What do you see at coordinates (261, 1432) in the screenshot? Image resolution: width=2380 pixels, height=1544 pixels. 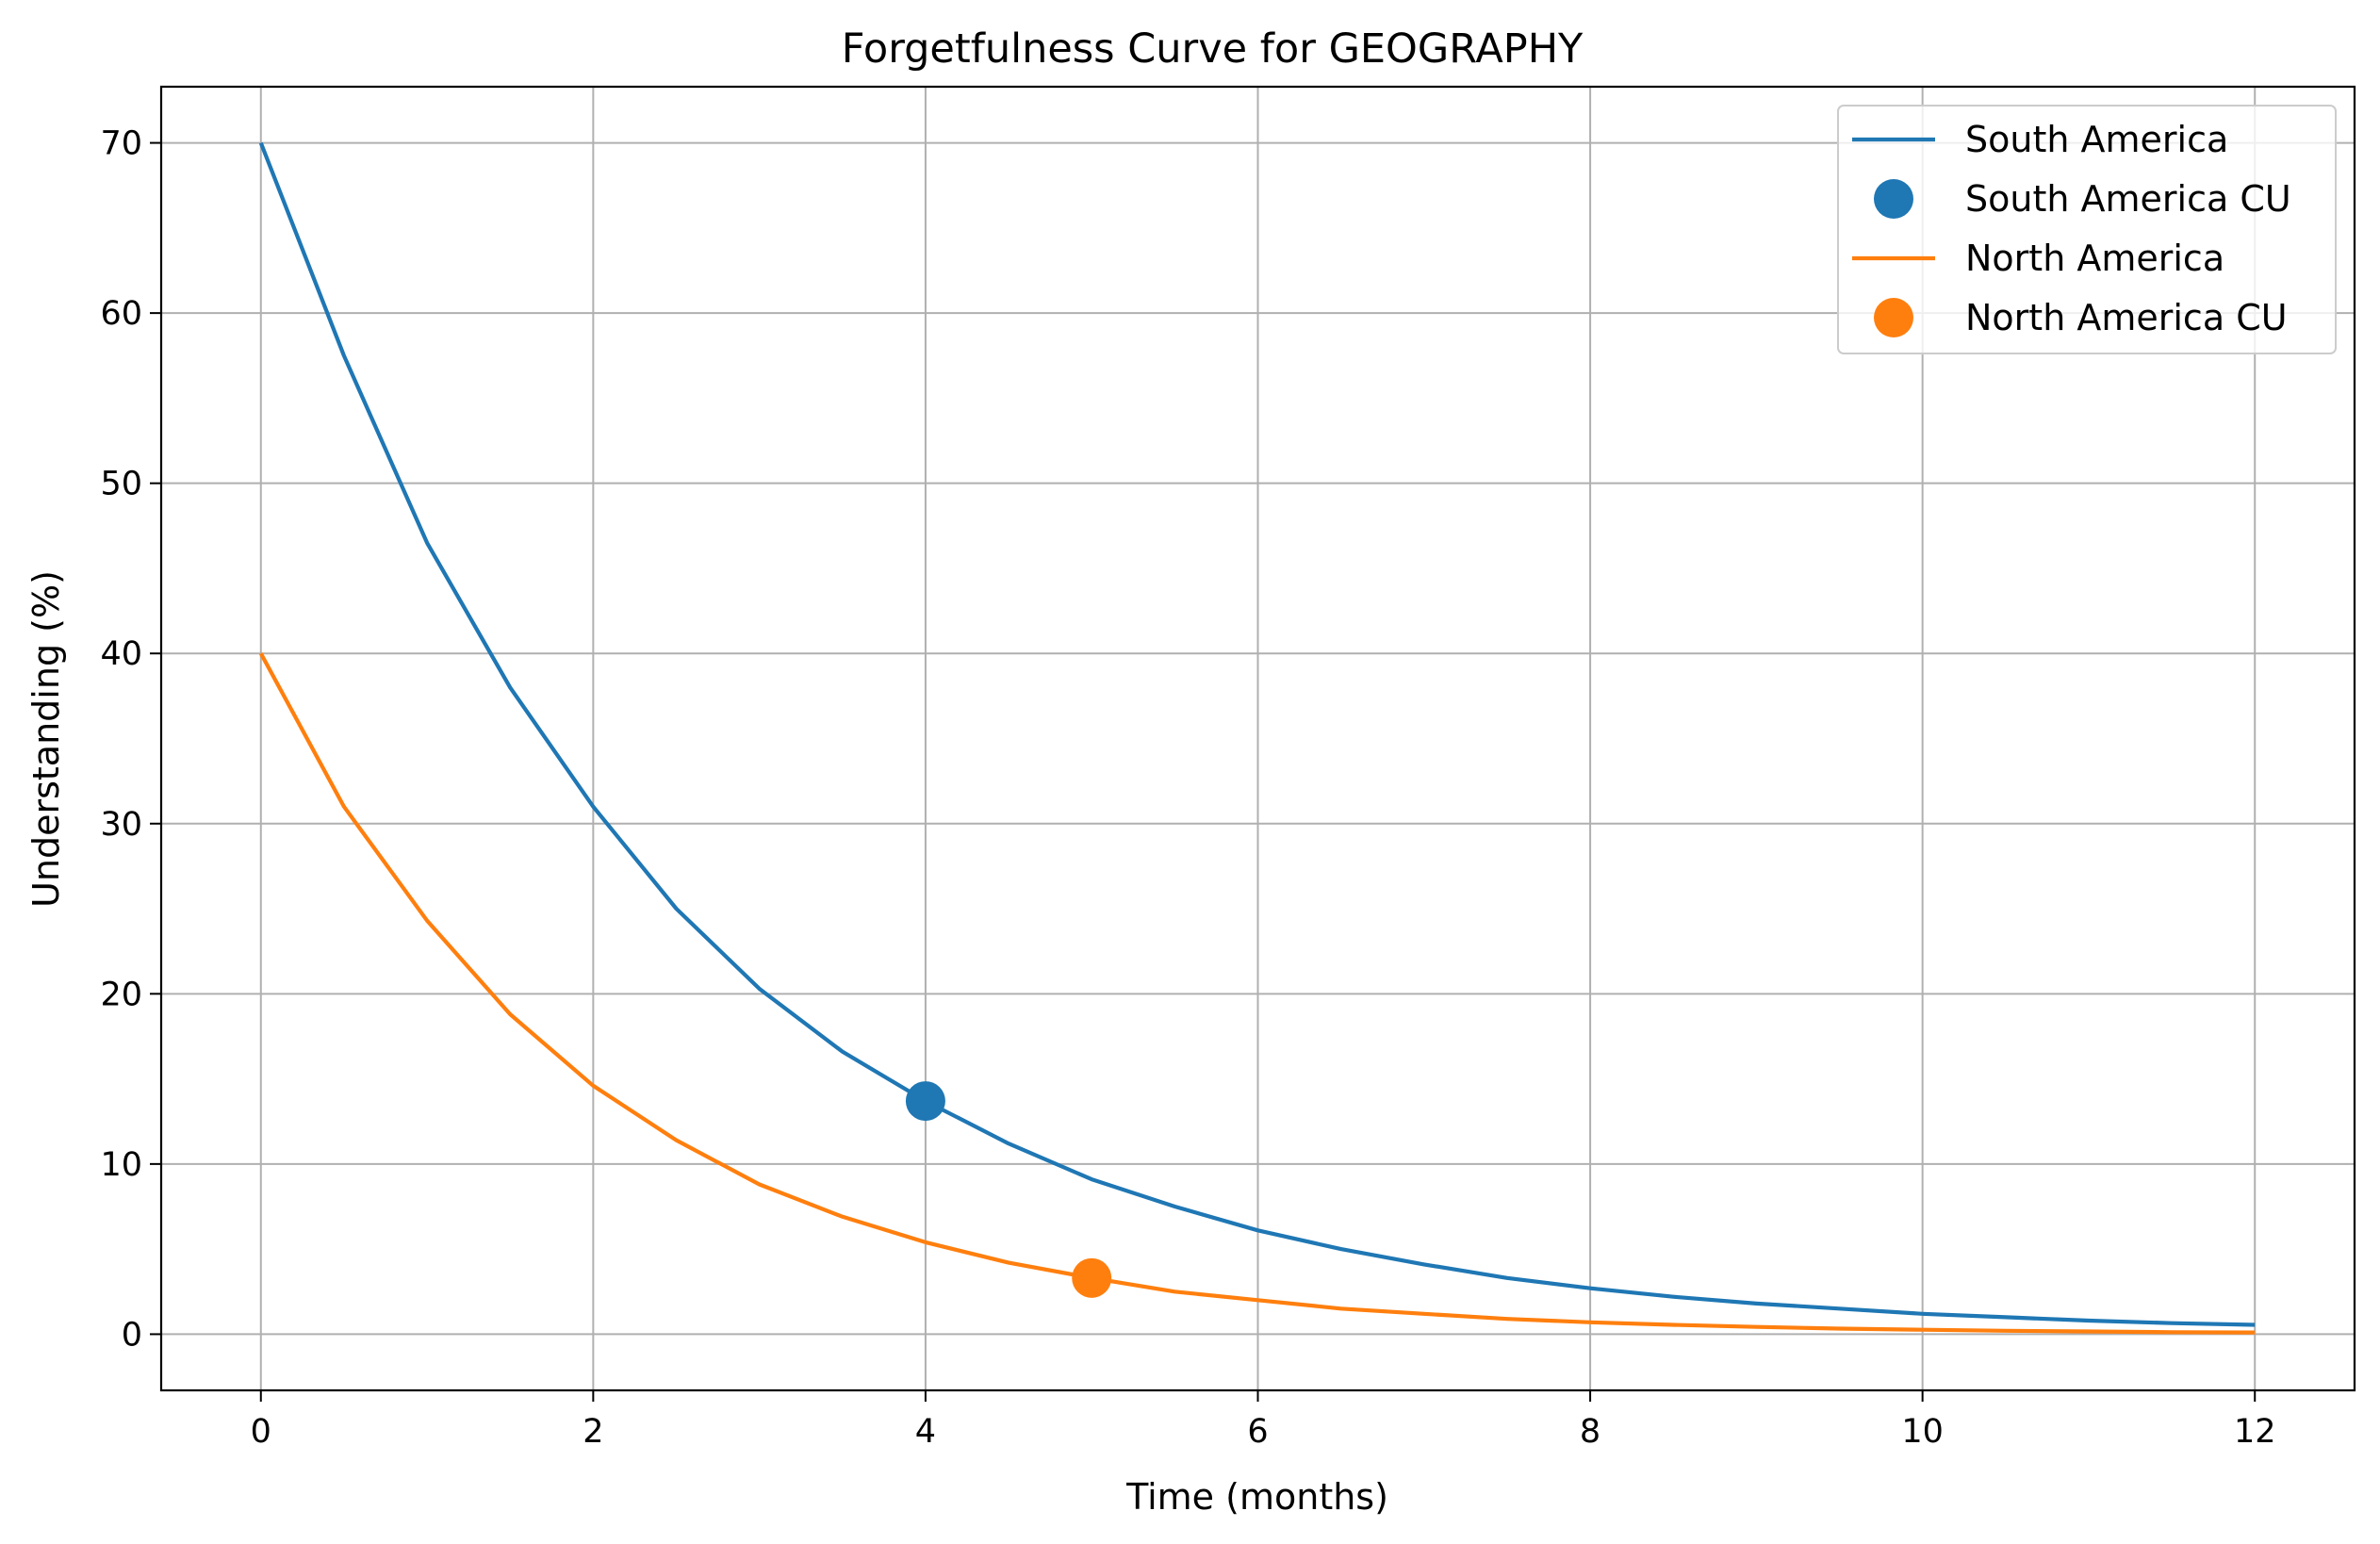 I see `x-tick-label: 0` at bounding box center [261, 1432].